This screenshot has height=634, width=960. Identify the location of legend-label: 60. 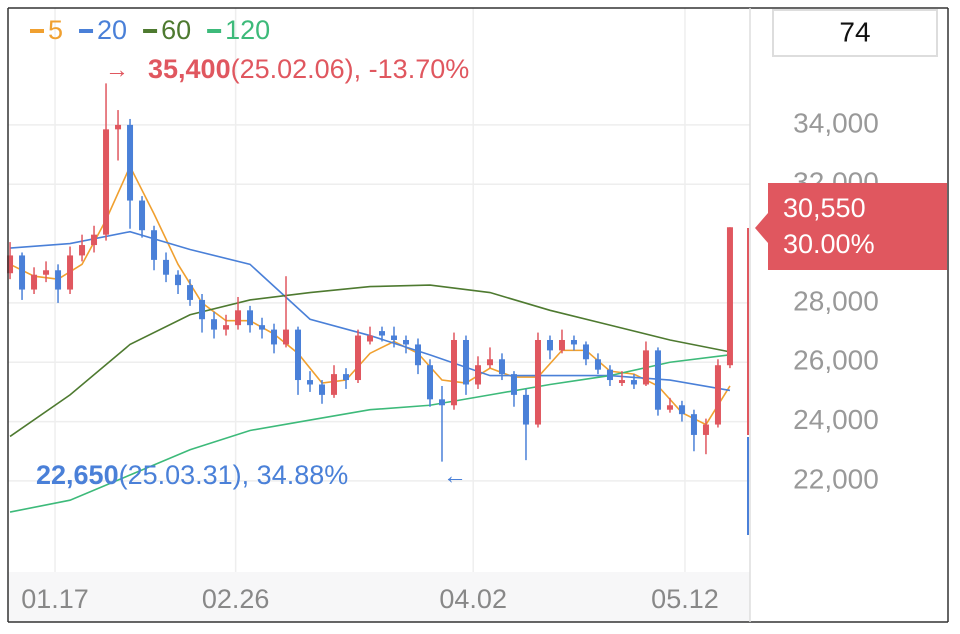
(176, 30).